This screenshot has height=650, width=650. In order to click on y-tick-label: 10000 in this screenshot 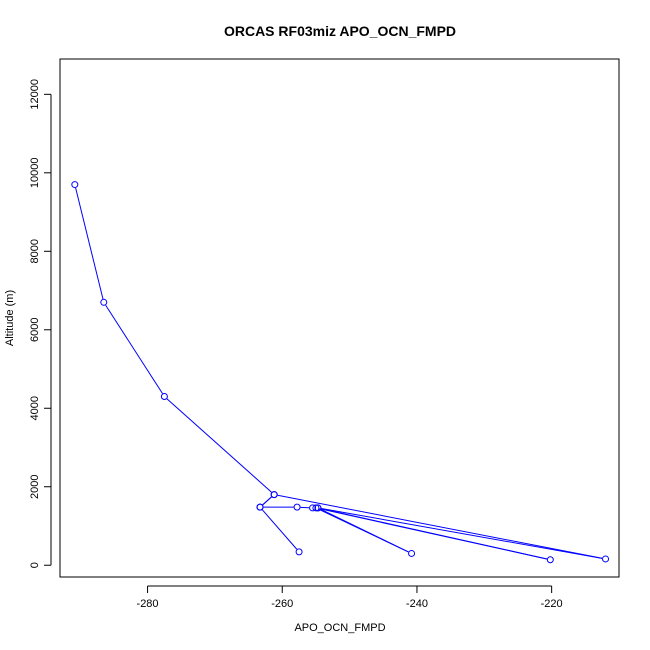, I will do `click(35, 173)`.